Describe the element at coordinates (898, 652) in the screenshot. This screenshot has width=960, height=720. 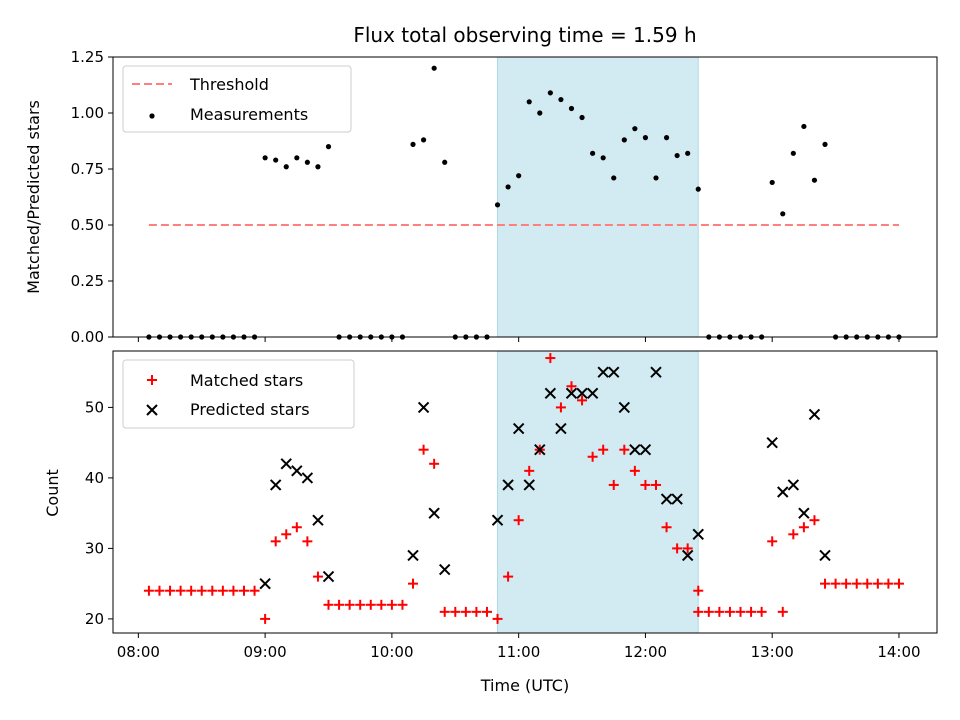
I see `x-tick-label: 14:00` at that location.